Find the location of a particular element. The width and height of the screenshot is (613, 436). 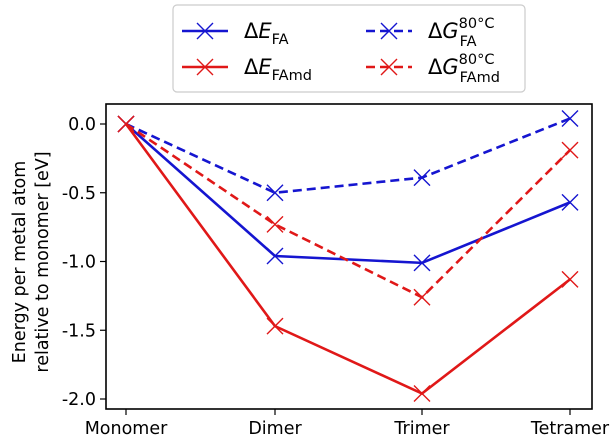

y-axis-label-line2: relative to monomer [eV] is located at coordinates (43, 261).